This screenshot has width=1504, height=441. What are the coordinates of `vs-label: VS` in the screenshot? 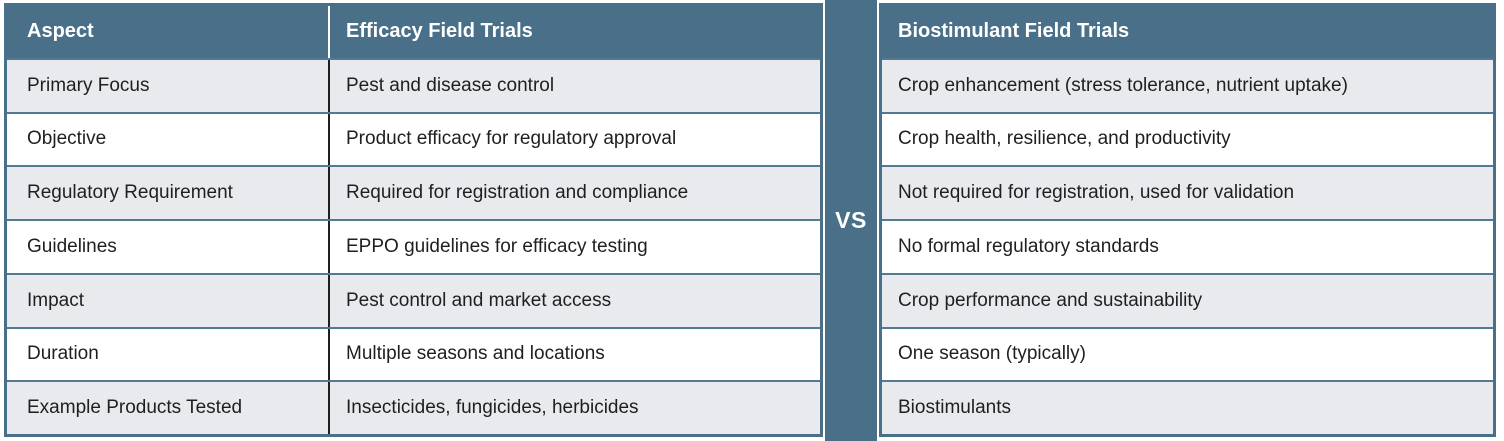 It's located at (851, 220).